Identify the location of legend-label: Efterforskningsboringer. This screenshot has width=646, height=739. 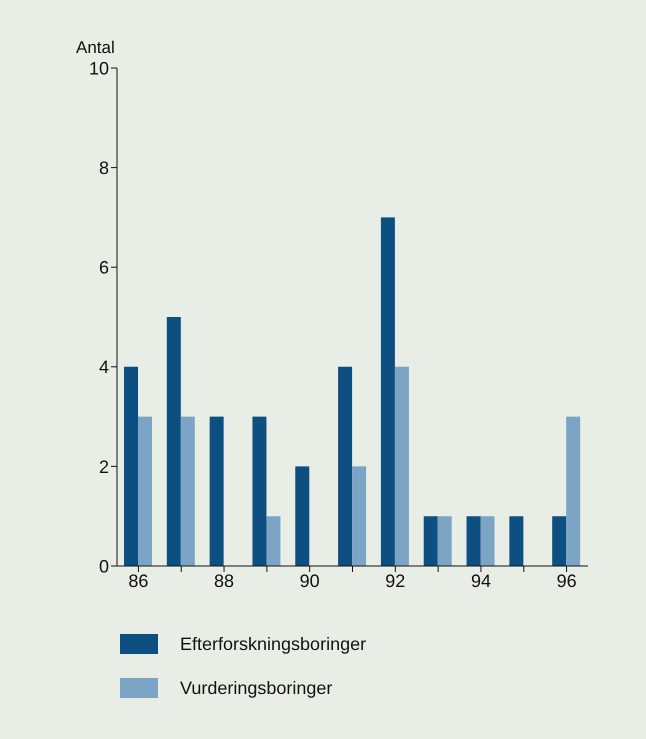
(273, 644).